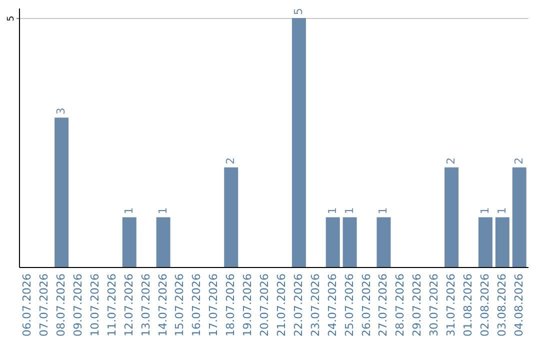 This screenshot has height=340, width=540. What do you see at coordinates (451, 305) in the screenshot?
I see `x-tick-label: 31.07.2026` at bounding box center [451, 305].